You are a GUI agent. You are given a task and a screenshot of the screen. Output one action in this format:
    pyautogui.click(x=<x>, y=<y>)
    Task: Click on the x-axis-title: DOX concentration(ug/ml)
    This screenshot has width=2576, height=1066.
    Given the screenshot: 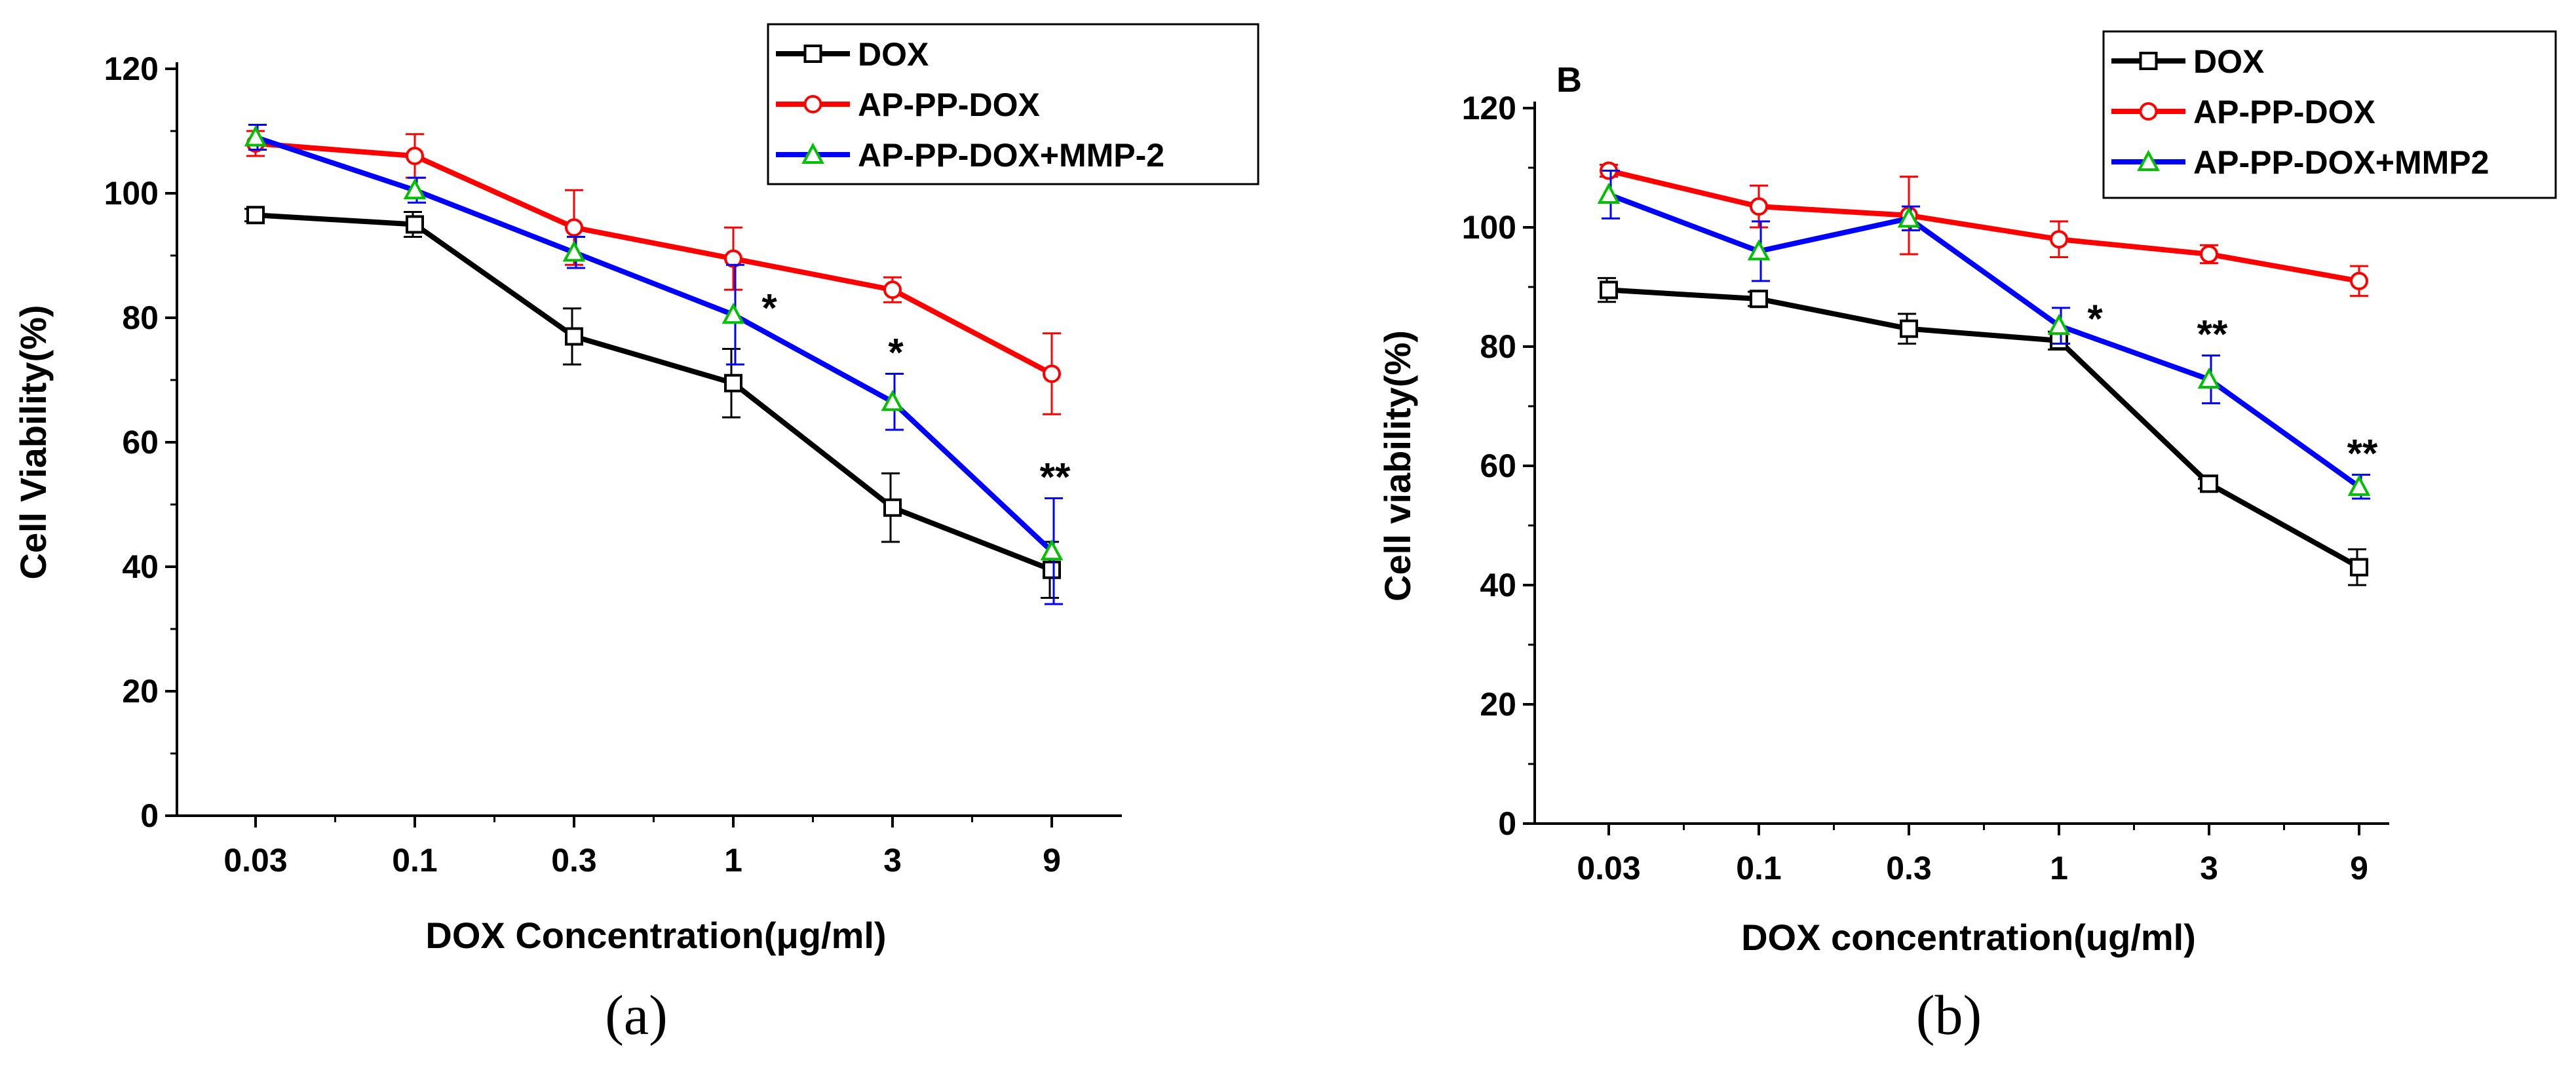 What is the action you would take?
    pyautogui.click(x=1968, y=937)
    